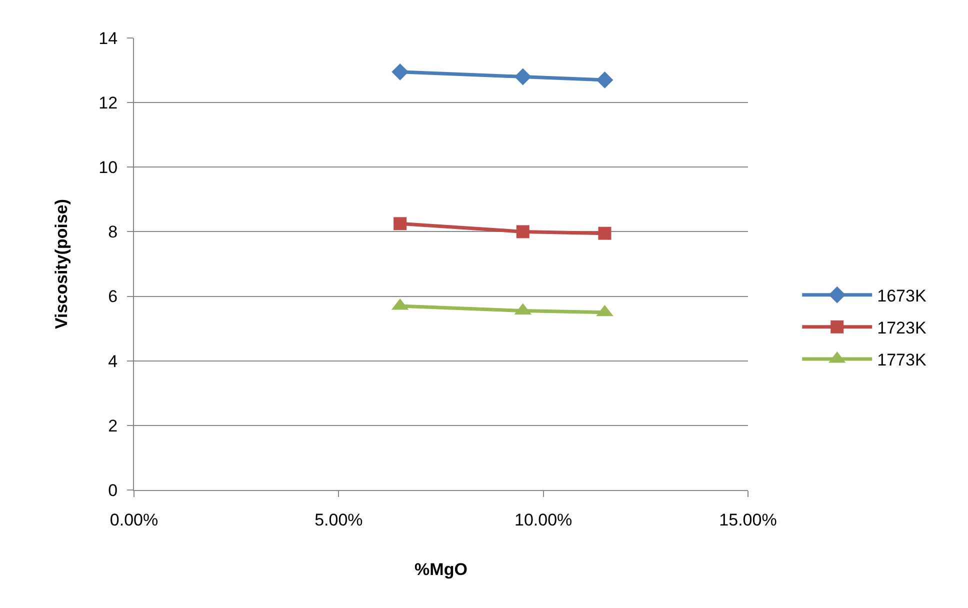 This screenshot has height=608, width=968. I want to click on x-tick-label: 0.00%, so click(134, 520).